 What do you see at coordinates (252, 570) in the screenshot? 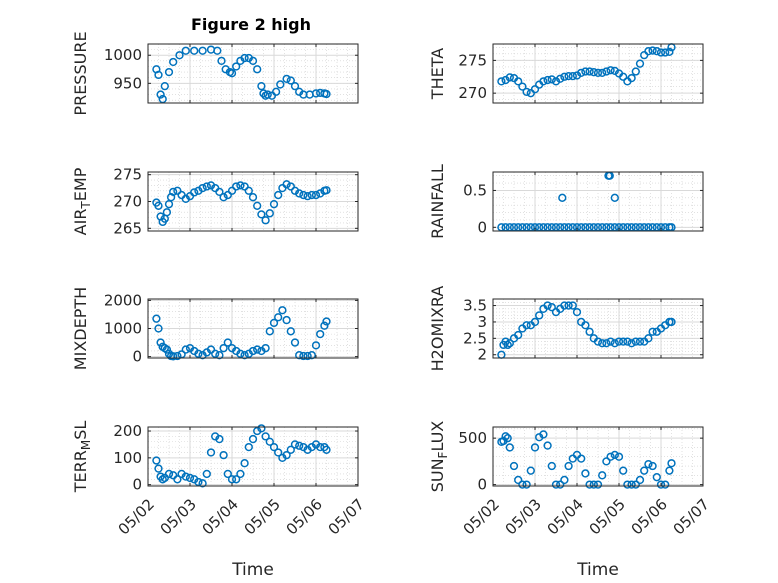
I see `x-axis-label: Time` at bounding box center [252, 570].